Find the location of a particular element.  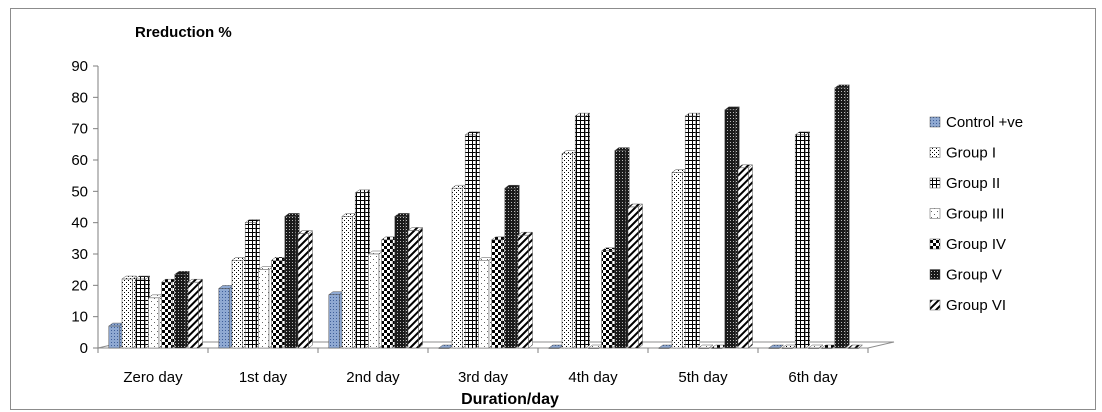

y-tick-label: 80 is located at coordinates (79, 97).